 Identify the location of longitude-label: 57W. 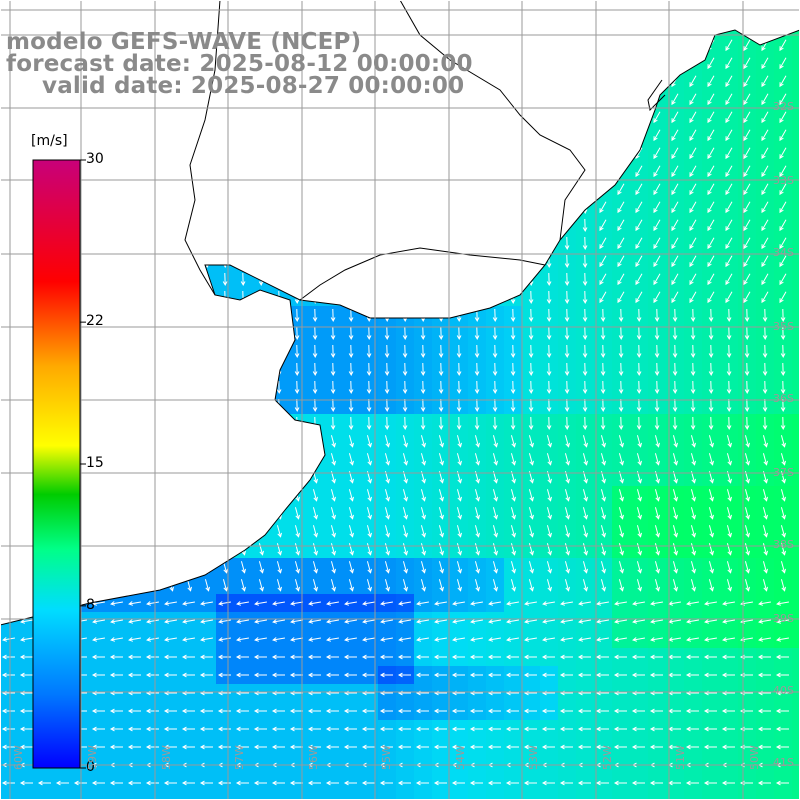
(239, 757).